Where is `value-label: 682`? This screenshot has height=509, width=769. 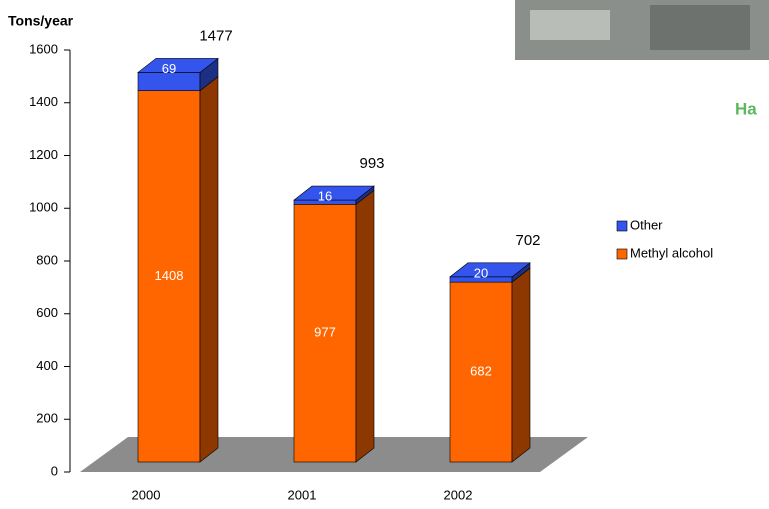 value-label: 682 is located at coordinates (481, 370).